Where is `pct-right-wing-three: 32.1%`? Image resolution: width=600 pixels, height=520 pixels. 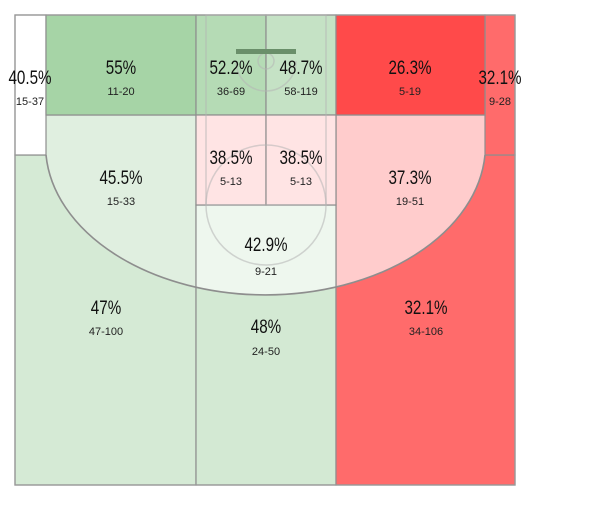
pct-right-wing-three: 32.1% is located at coordinates (425, 307).